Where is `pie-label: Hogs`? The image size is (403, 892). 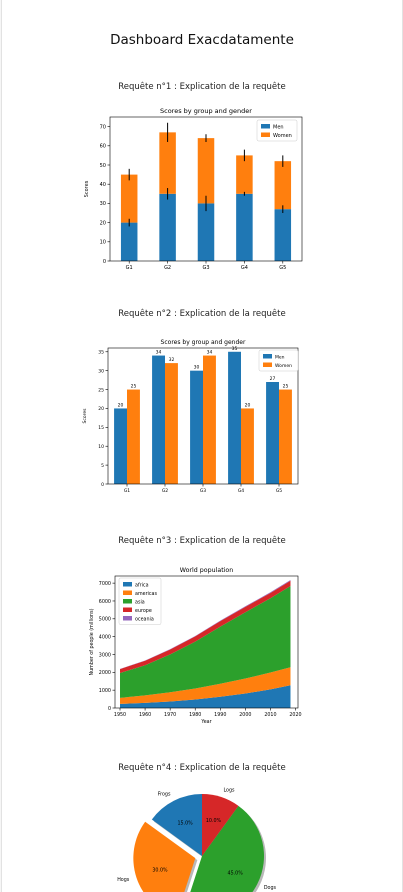 pie-label: Hogs is located at coordinates (123, 880).